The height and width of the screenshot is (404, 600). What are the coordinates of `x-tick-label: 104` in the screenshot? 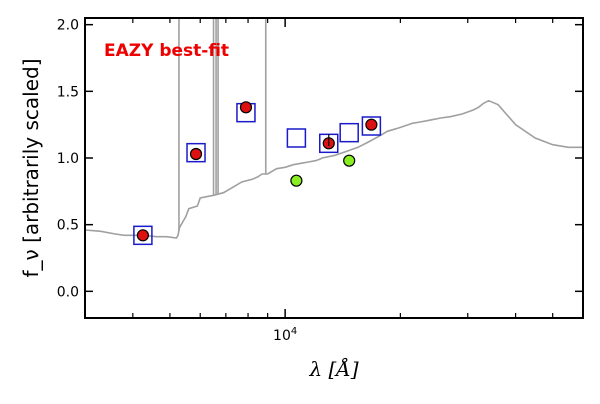 It's located at (285, 335).